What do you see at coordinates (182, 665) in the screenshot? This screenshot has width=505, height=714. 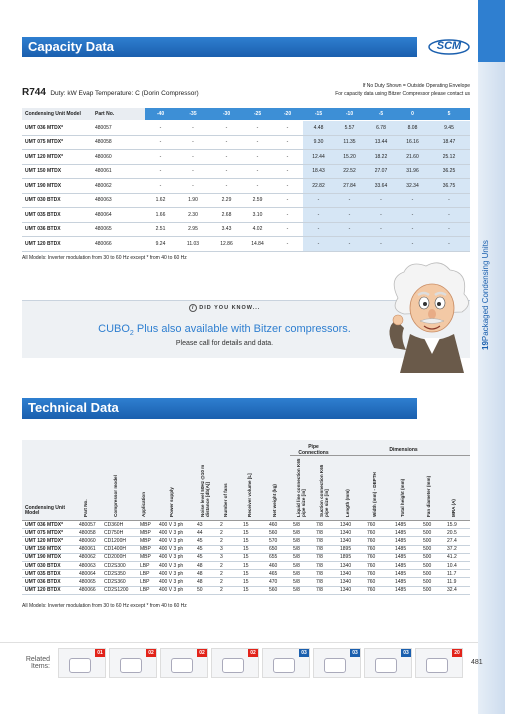 I see `item-thumbnail` at bounding box center [182, 665].